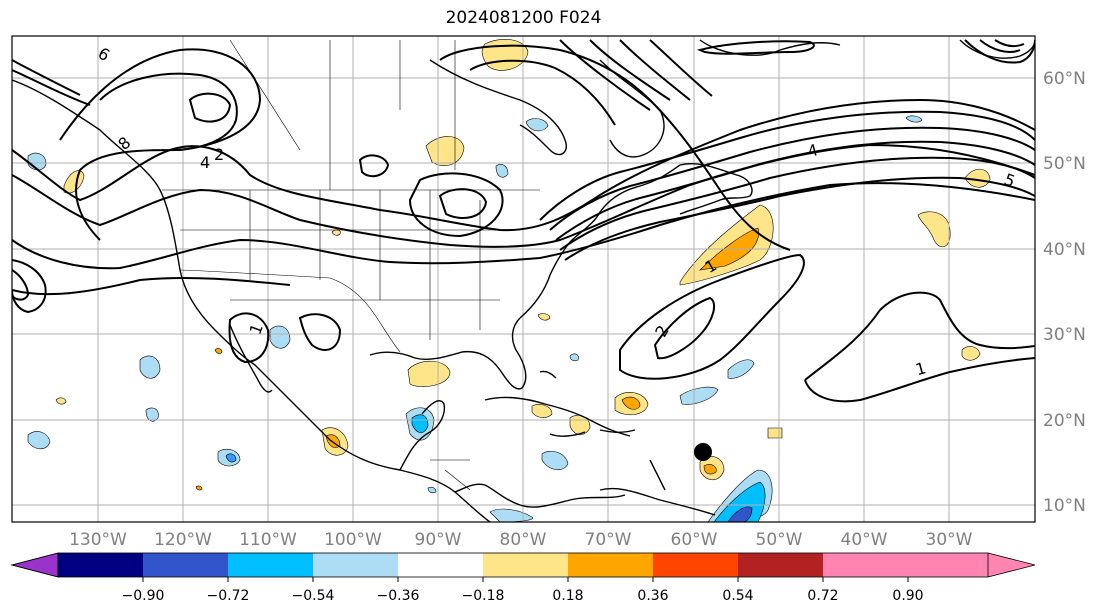 This screenshot has width=1105, height=615. Describe the element at coordinates (219, 154) in the screenshot. I see `contour-label: 2` at that location.